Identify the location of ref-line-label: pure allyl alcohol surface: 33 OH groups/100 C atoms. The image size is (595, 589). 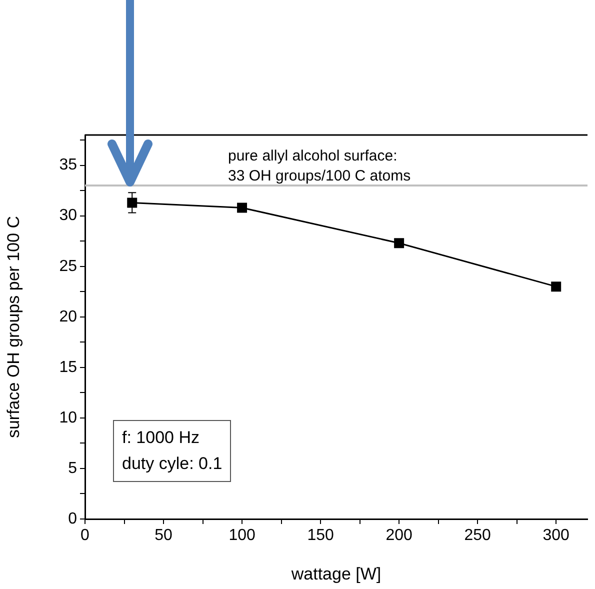
(319, 166).